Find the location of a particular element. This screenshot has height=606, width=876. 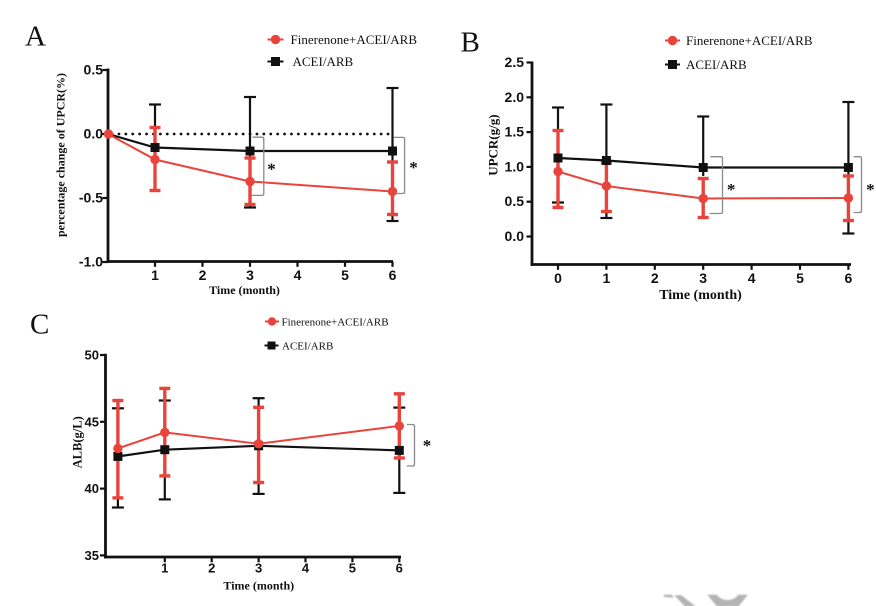

svg-text: -1.0 is located at coordinates (91, 262).